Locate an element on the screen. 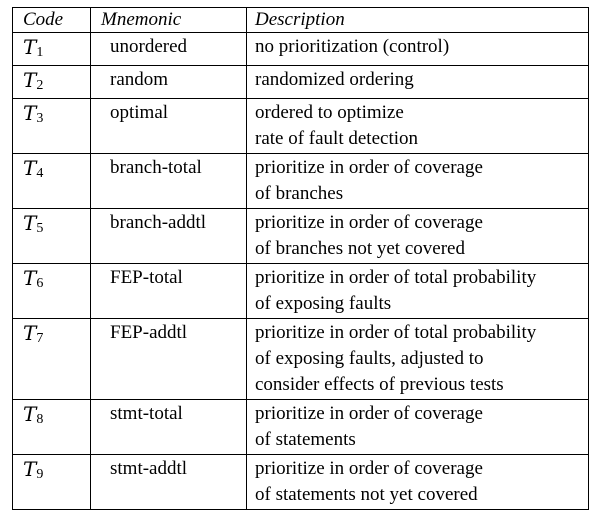  description-line: of statements not yet covered is located at coordinates (366, 494).